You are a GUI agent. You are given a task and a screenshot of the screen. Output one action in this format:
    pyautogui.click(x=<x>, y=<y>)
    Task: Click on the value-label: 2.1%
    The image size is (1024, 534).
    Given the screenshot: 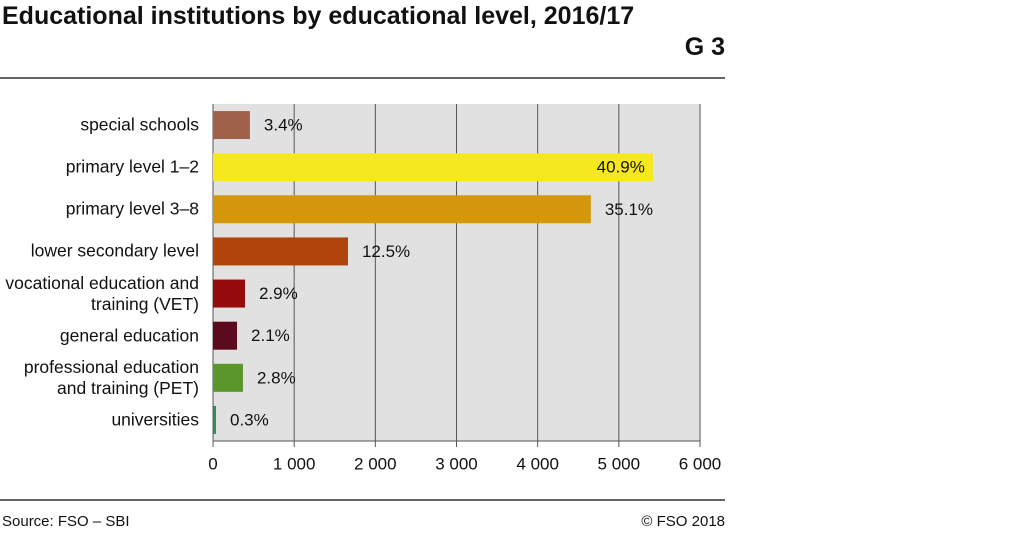 What is the action you would take?
    pyautogui.click(x=270, y=335)
    